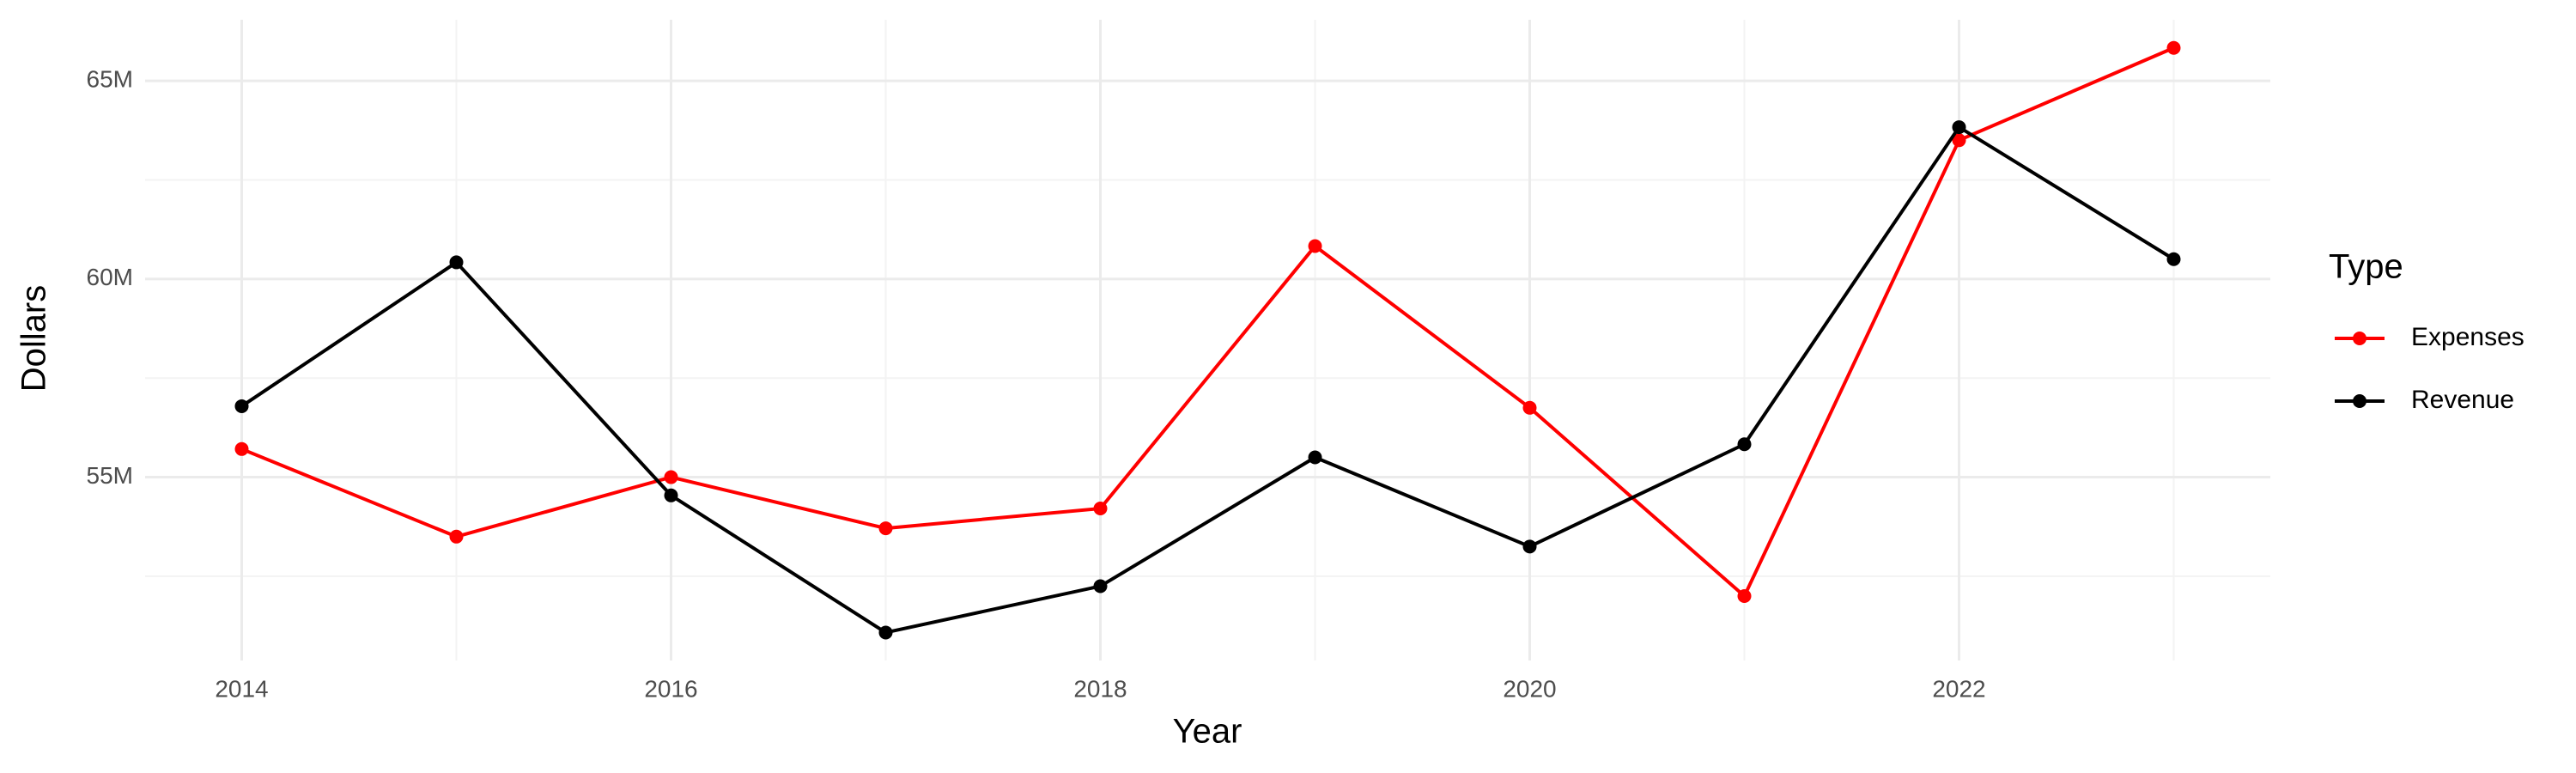 This screenshot has height=773, width=2576. I want to click on x-tick-label: 2022, so click(1959, 688).